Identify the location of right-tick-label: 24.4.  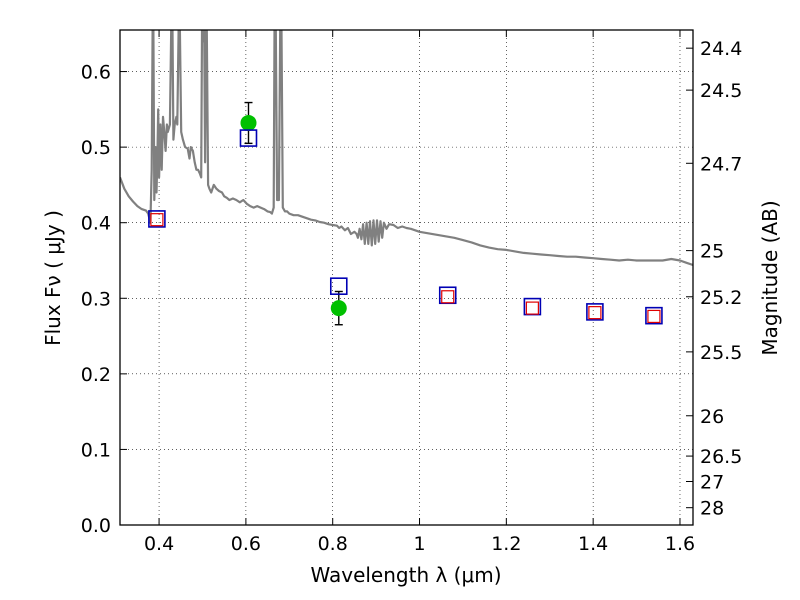
(721, 49).